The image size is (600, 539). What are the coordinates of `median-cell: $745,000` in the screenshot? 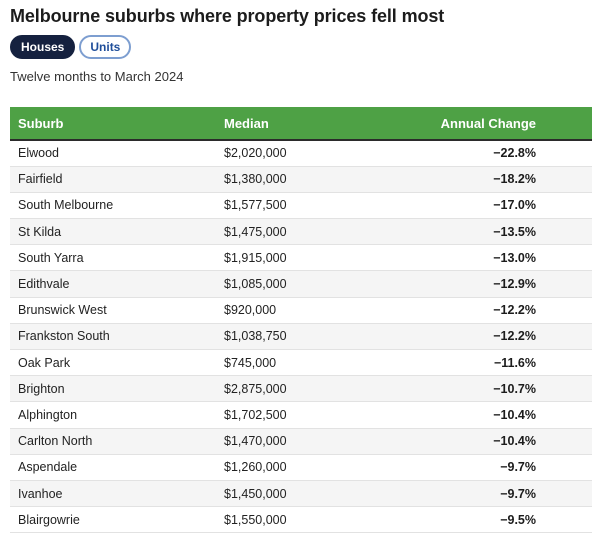 It's located at (250, 362).